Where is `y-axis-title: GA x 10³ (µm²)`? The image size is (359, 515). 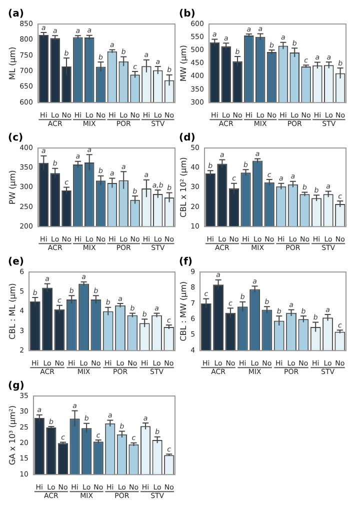
y-axis-title: GA x 10³ (µm²) is located at coordinates (12, 435).